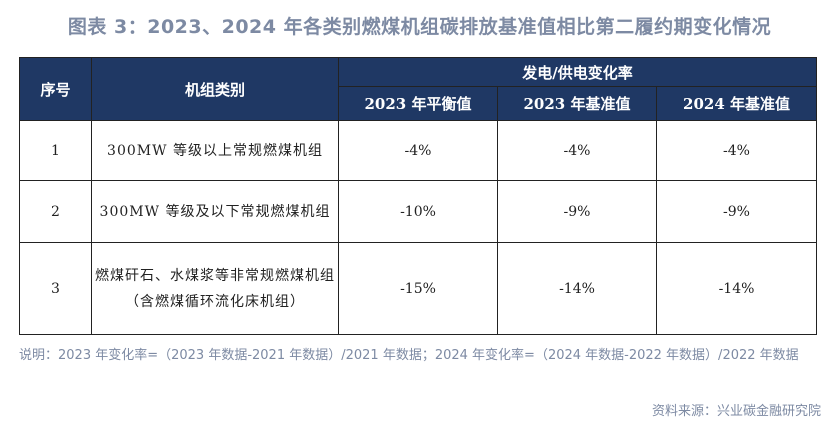 This screenshot has width=839, height=436. Describe the element at coordinates (577, 72) in the screenshot. I see `header-group: 发电/供电变化率` at that location.